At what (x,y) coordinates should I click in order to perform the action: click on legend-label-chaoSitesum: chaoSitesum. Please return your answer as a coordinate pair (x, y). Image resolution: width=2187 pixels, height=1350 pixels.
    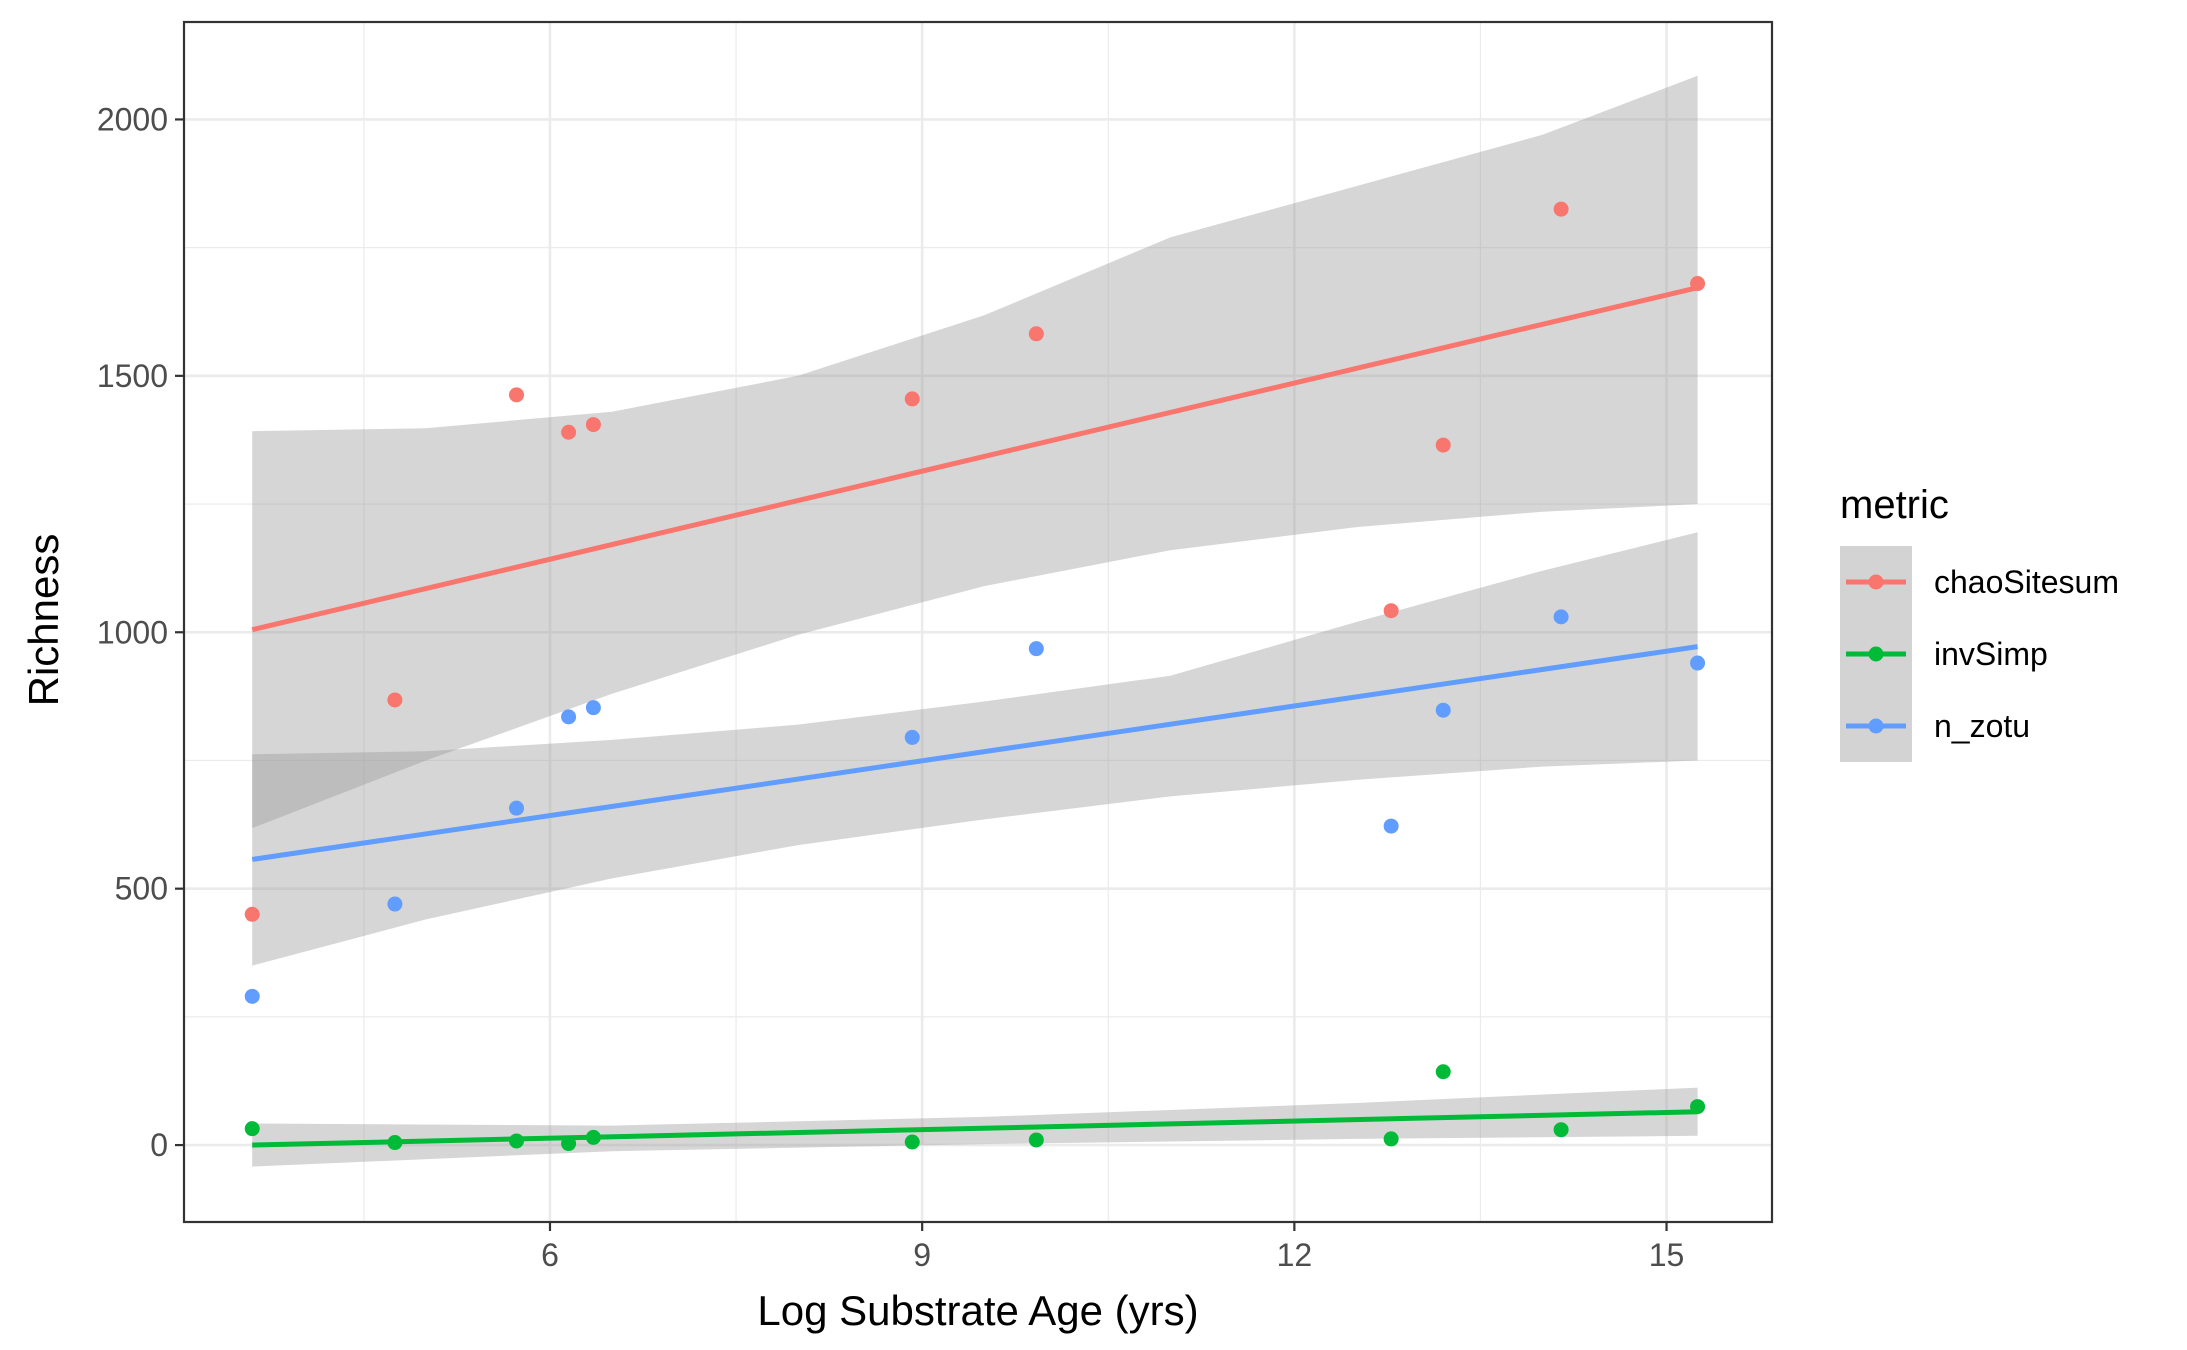
    Looking at the image, I should click on (2026, 582).